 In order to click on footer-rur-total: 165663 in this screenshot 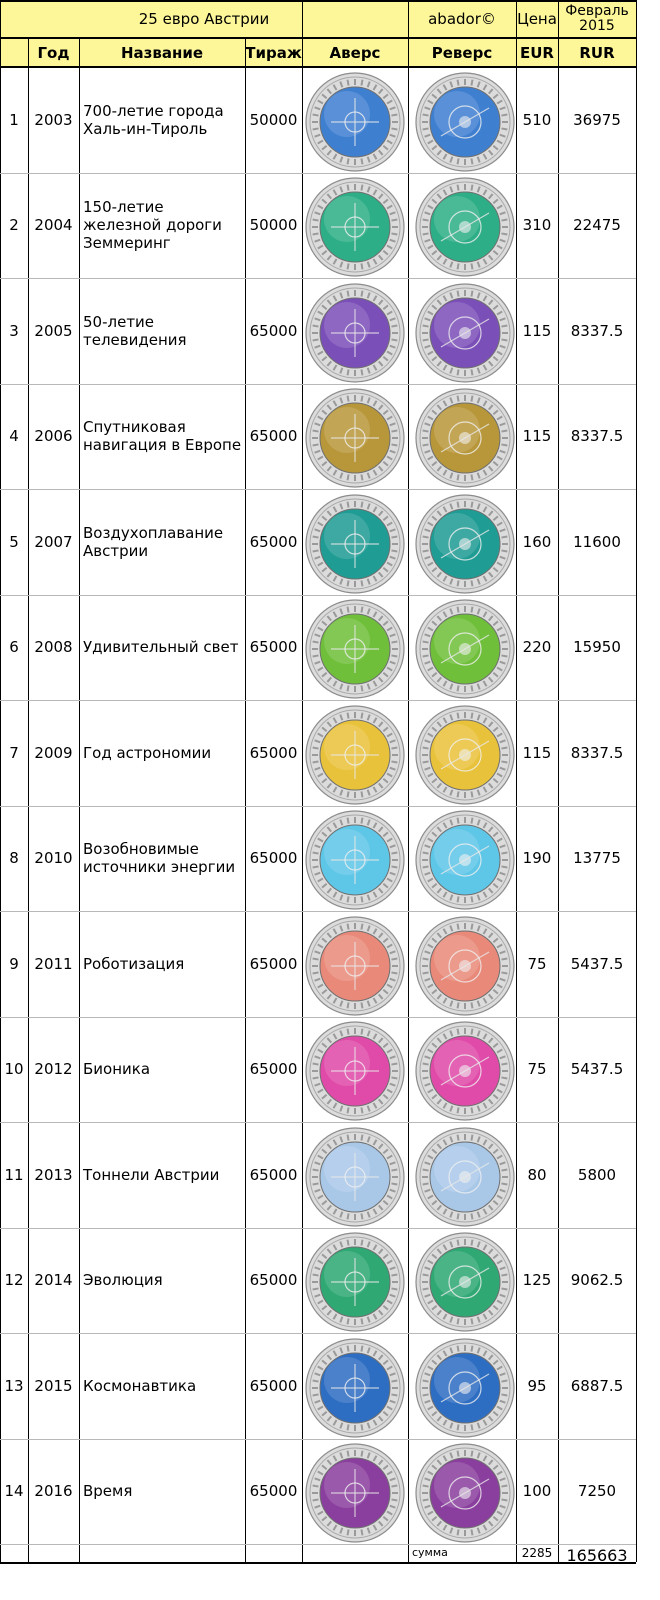, I will do `click(597, 1555)`.